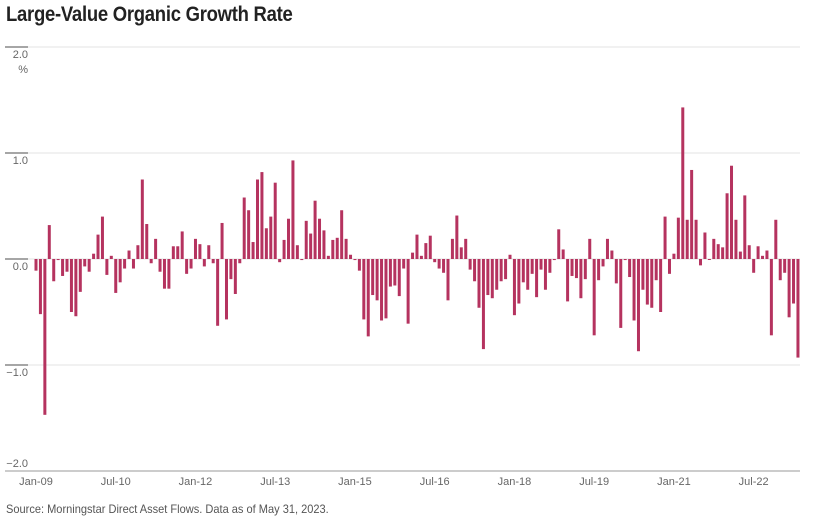  I want to click on x-tick-label: Jul-19, so click(594, 482).